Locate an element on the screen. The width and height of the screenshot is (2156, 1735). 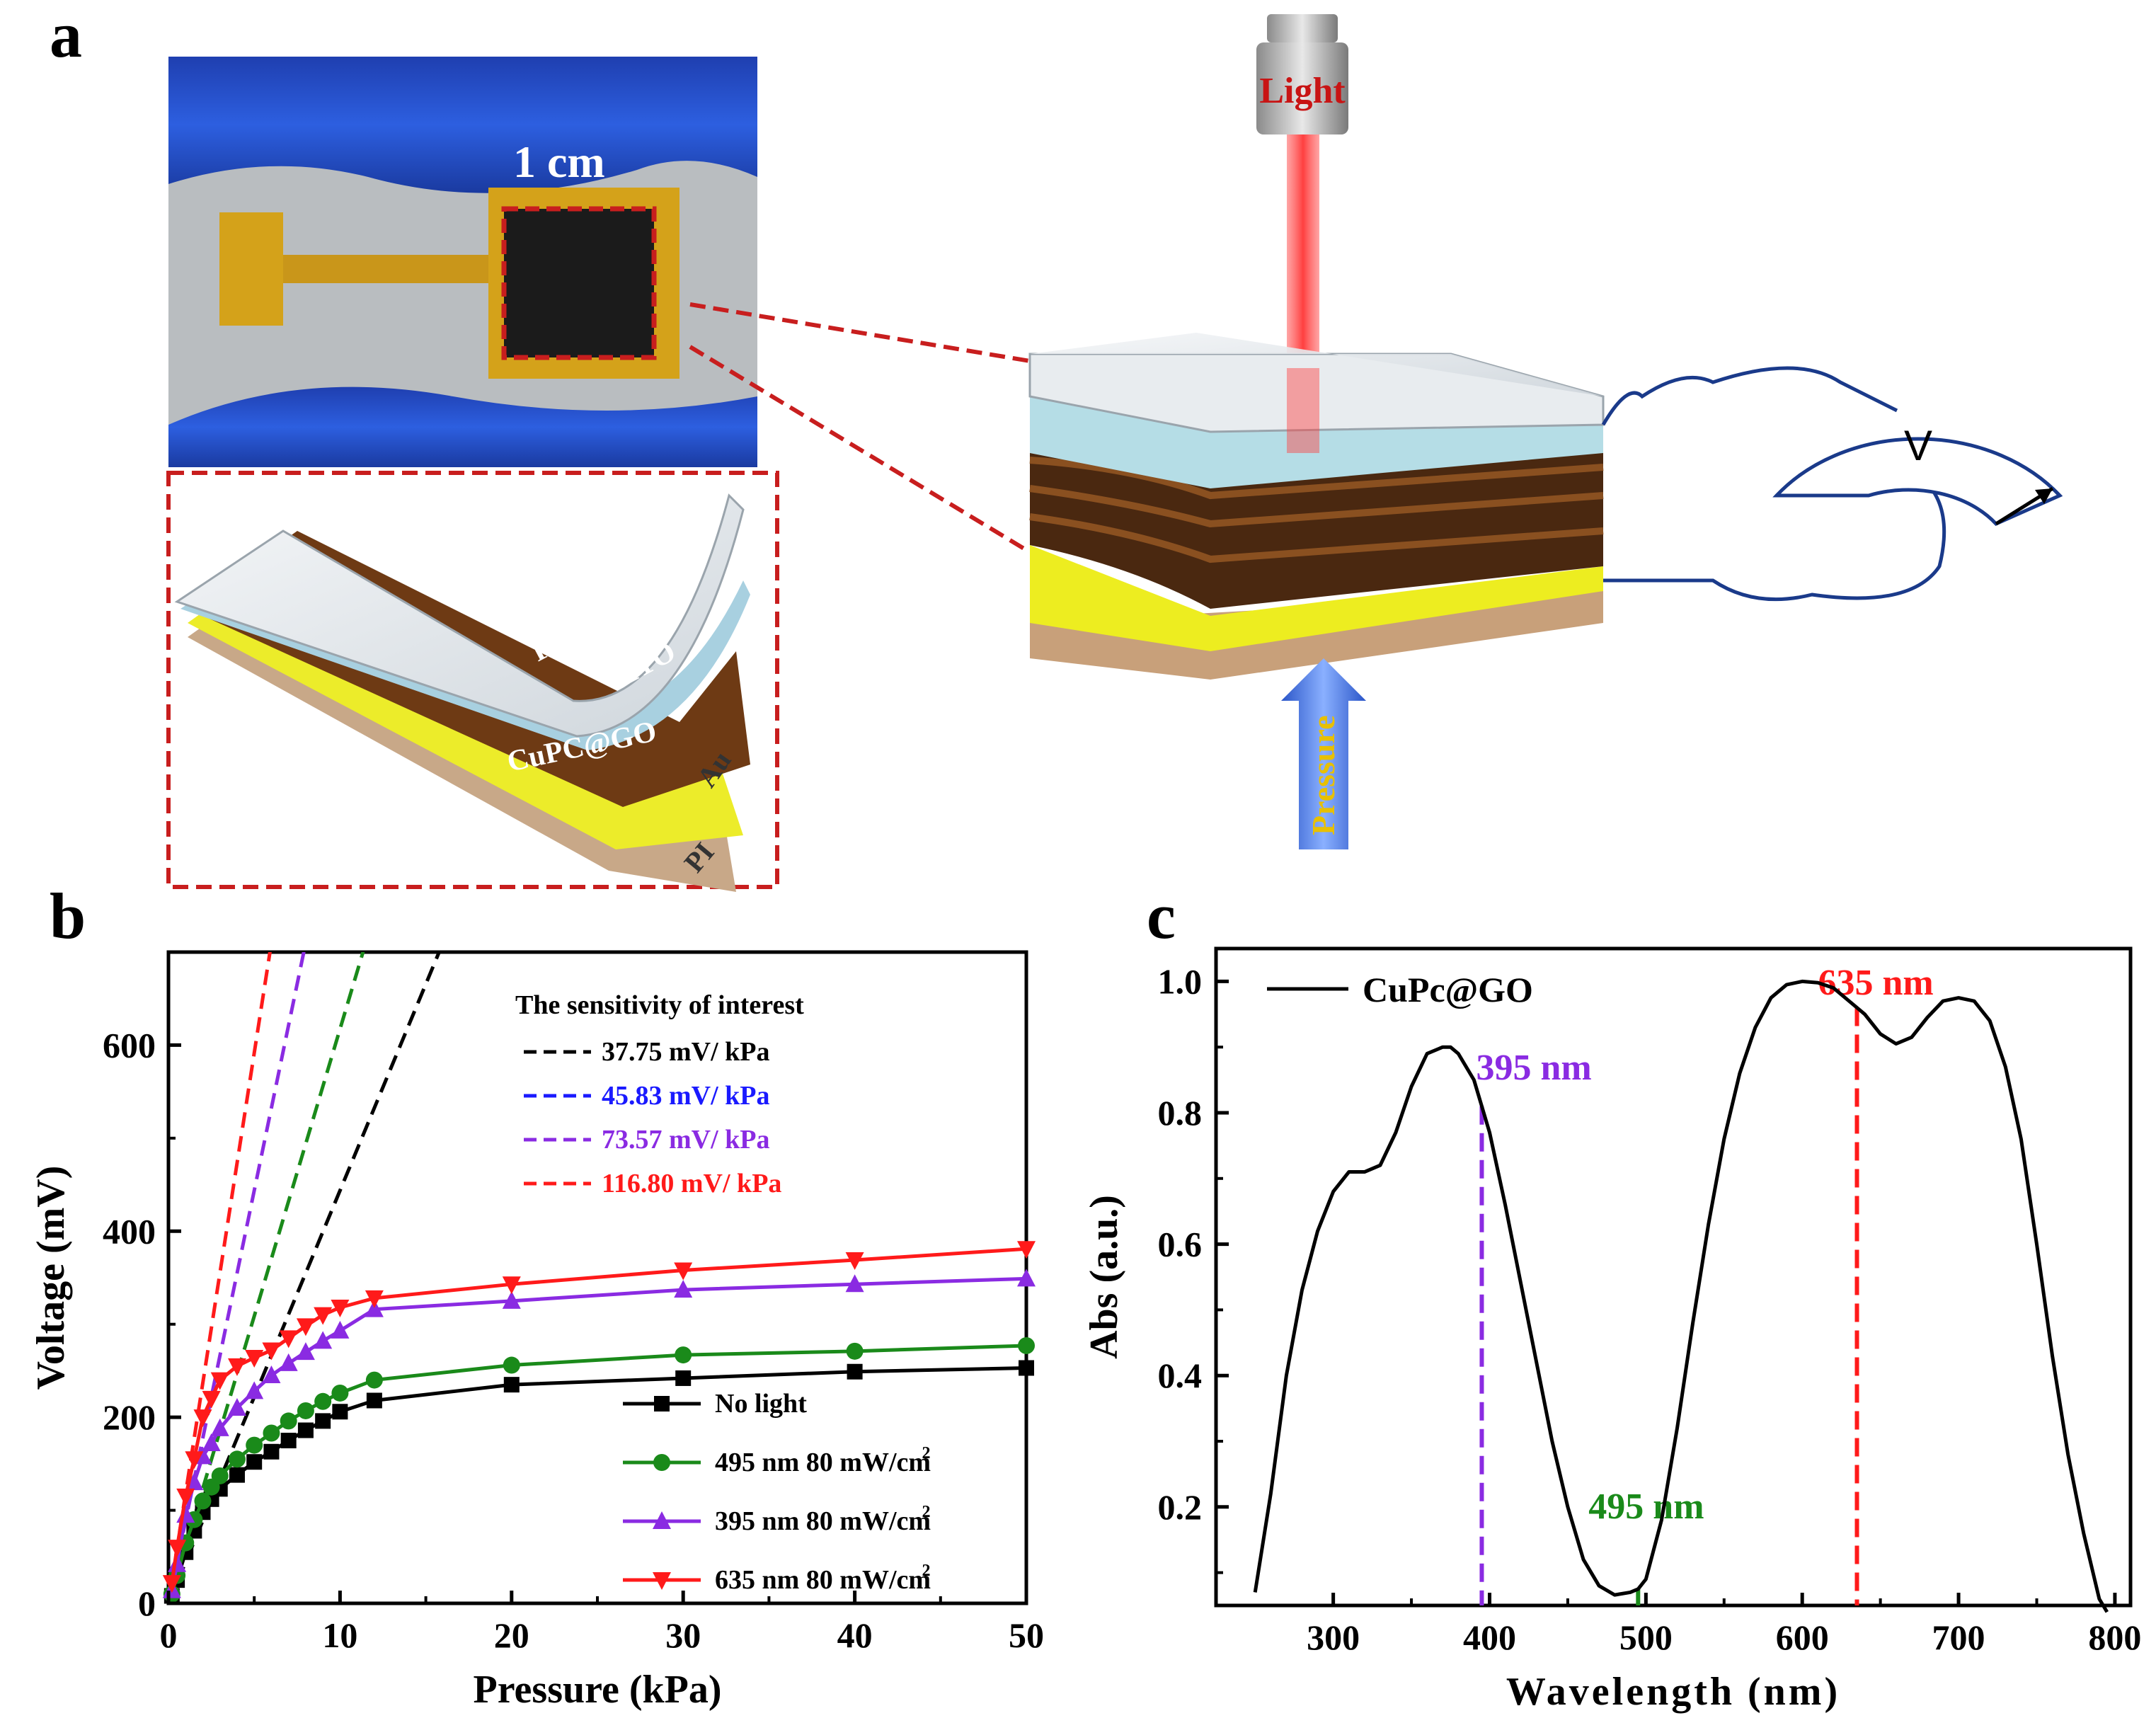
chart-c-series is located at coordinates (1681, 1296).